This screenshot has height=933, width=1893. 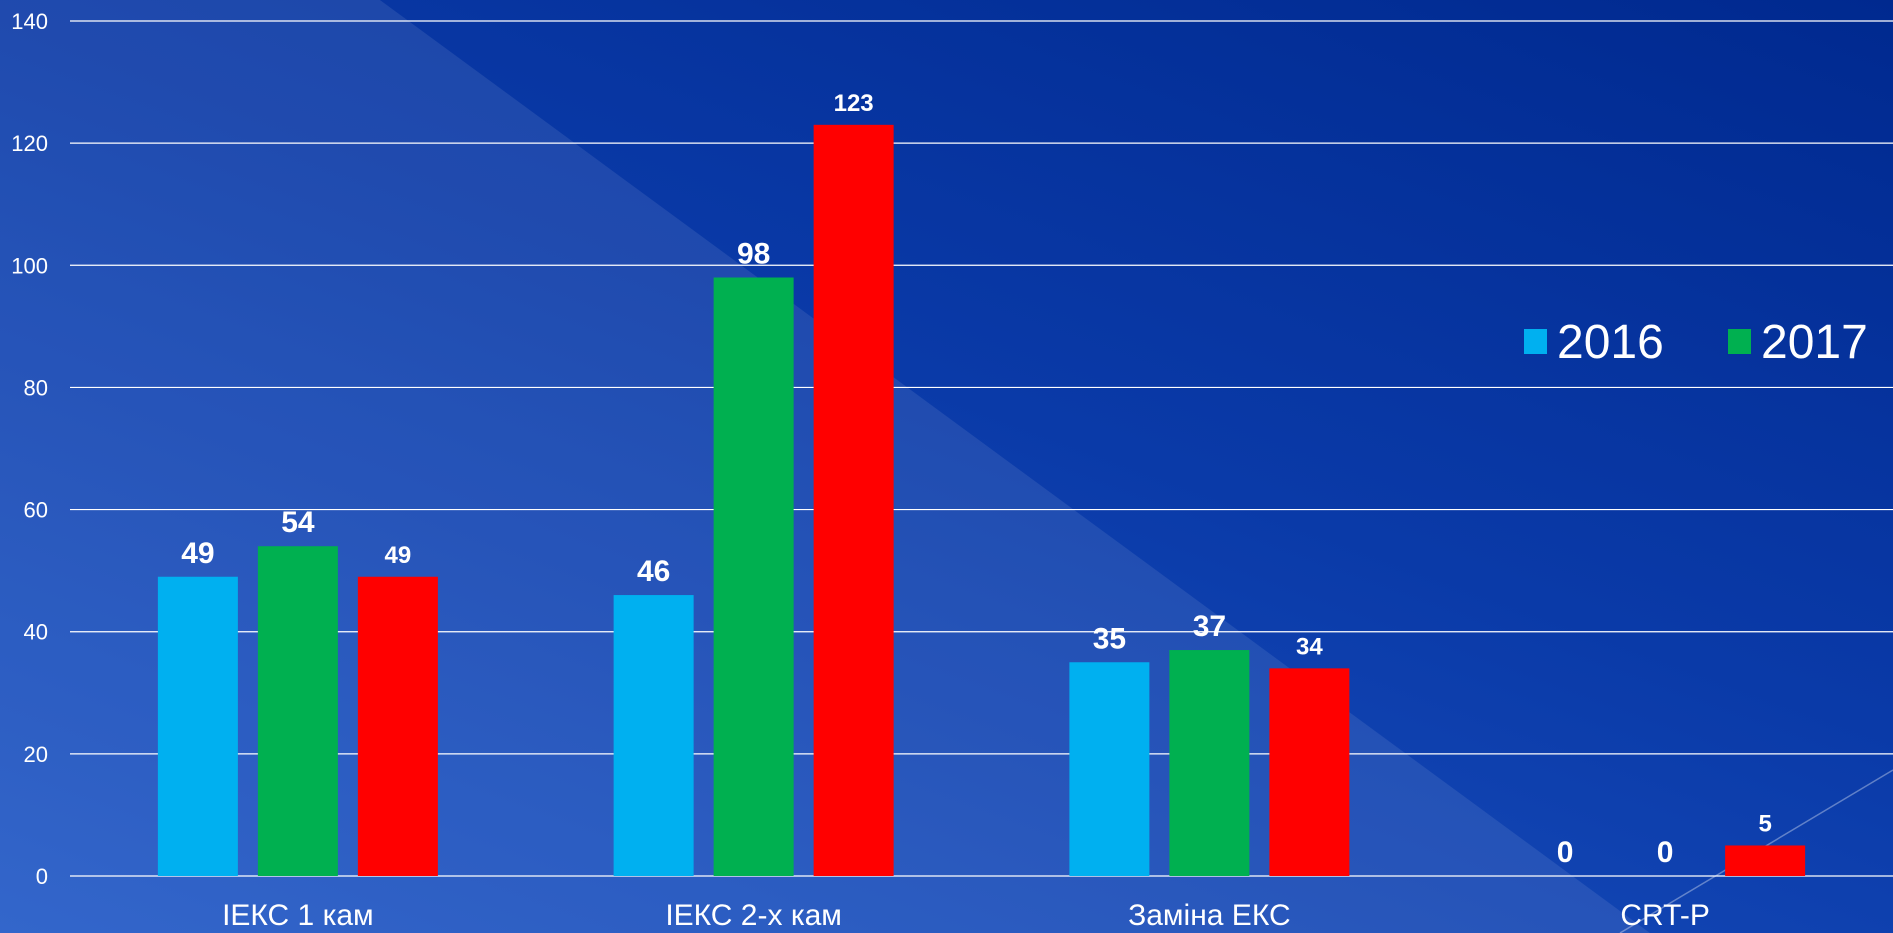 What do you see at coordinates (36, 754) in the screenshot?
I see `y-tick-label: 20` at bounding box center [36, 754].